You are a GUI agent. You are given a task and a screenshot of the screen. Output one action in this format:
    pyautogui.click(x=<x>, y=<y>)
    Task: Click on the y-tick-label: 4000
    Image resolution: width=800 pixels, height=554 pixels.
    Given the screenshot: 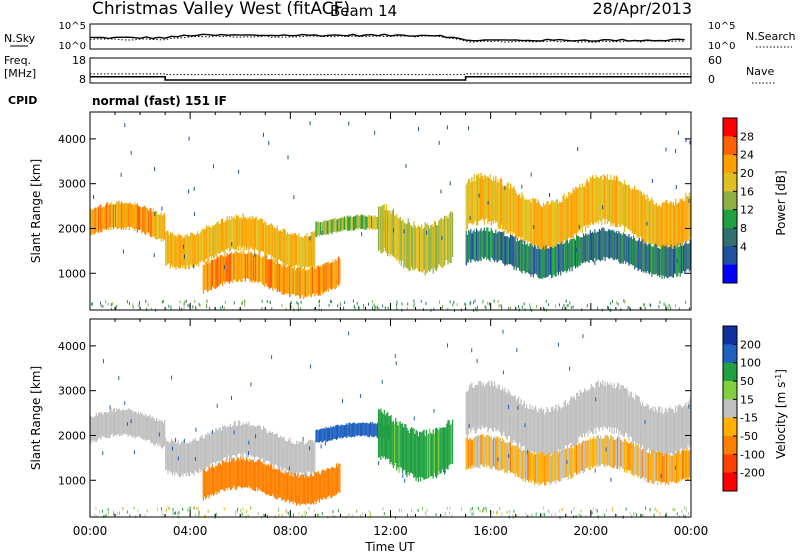 What is the action you would take?
    pyautogui.click(x=72, y=139)
    